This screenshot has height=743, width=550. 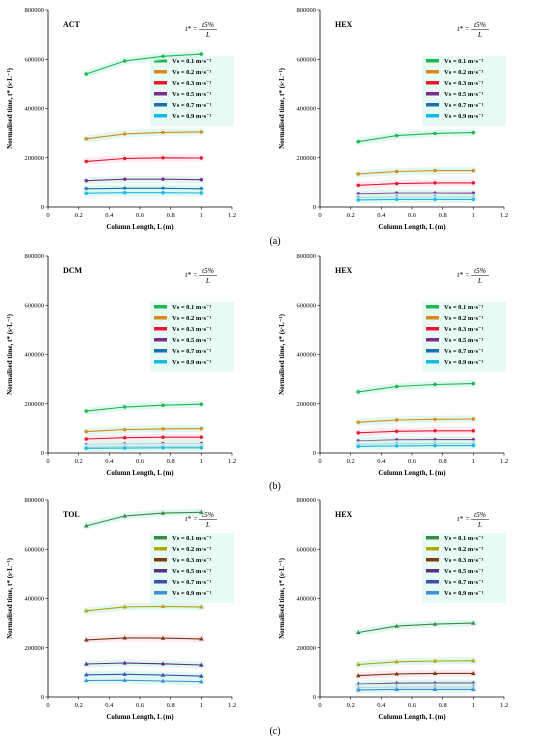 What do you see at coordinates (140, 705) in the screenshot?
I see `x-tick-label: 0.6` at bounding box center [140, 705].